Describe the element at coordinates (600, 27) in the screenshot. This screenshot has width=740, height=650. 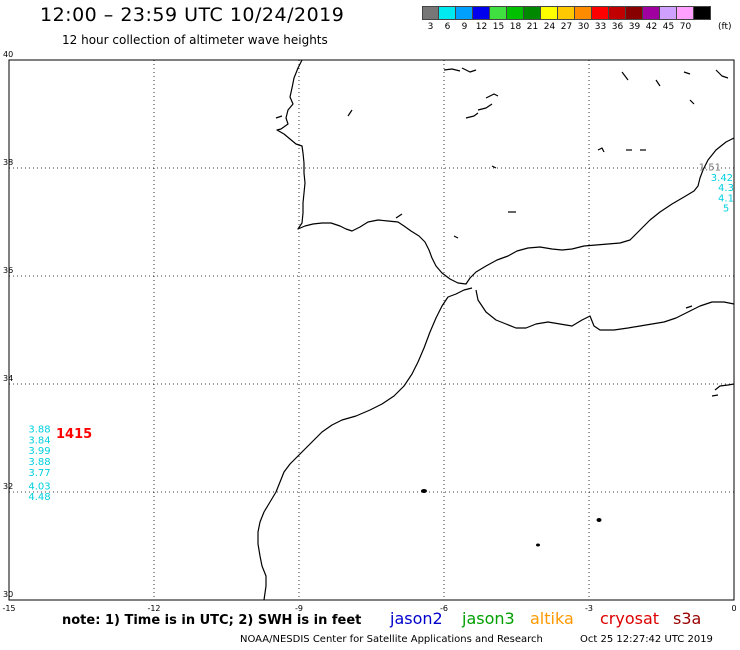
I see `scale-label: 33` at that location.